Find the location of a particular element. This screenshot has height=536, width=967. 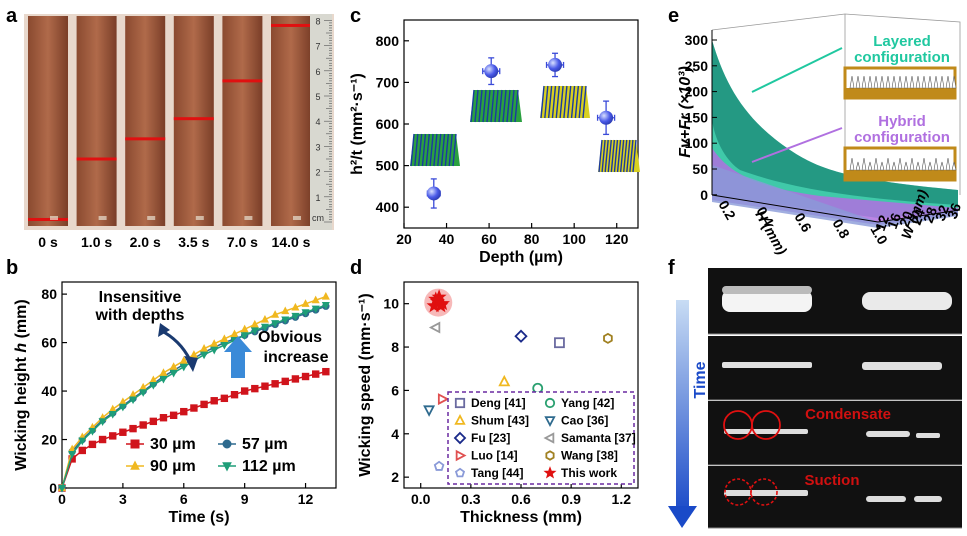

y-axis-label: h²/t (mm²·s⁻¹) is located at coordinates (357, 124).